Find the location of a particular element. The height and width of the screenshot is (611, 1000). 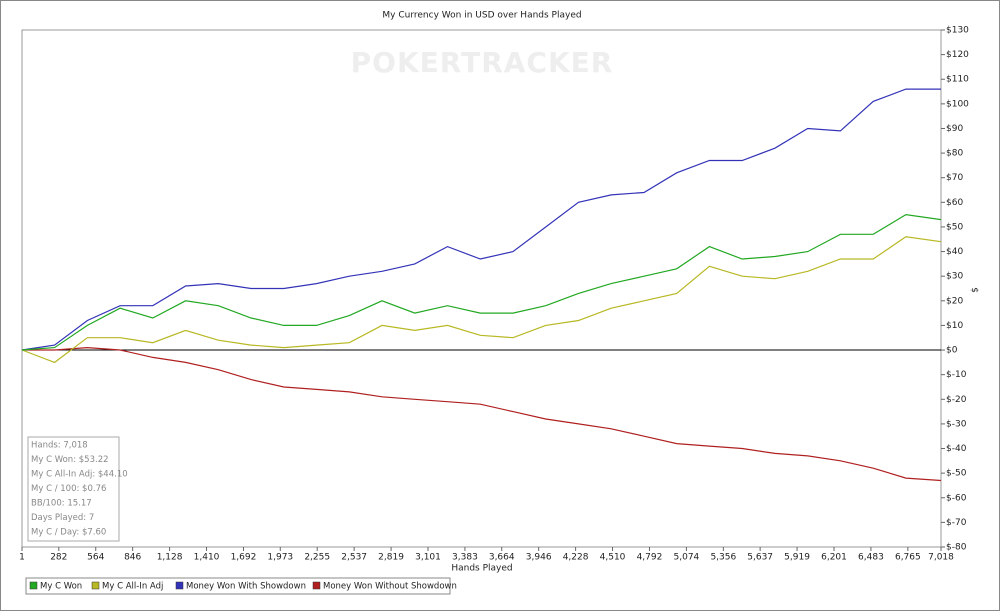

x-tick-label: 6,483 is located at coordinates (871, 558).